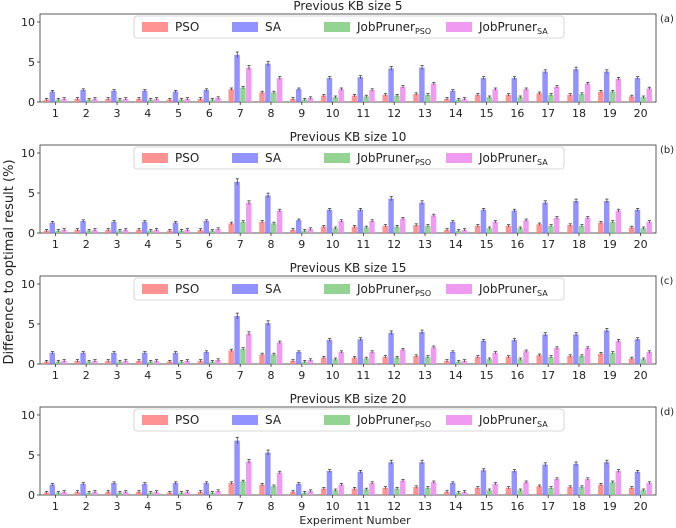 Image resolution: width=676 pixels, height=528 pixels. Describe the element at coordinates (667, 412) in the screenshot. I see `panel-label: (d)` at that location.